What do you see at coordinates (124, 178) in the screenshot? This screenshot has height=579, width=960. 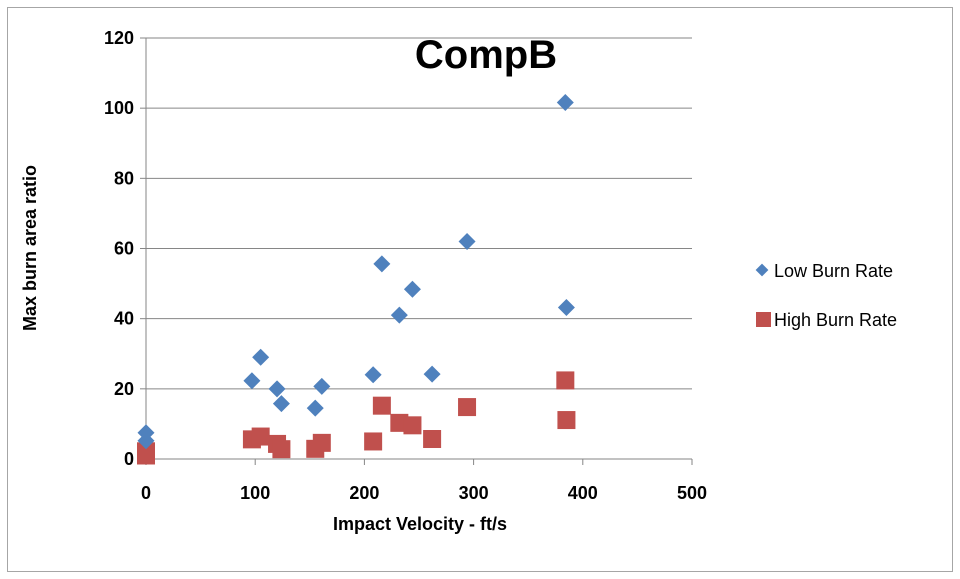 I see `y-tick-label: 80` at bounding box center [124, 178].